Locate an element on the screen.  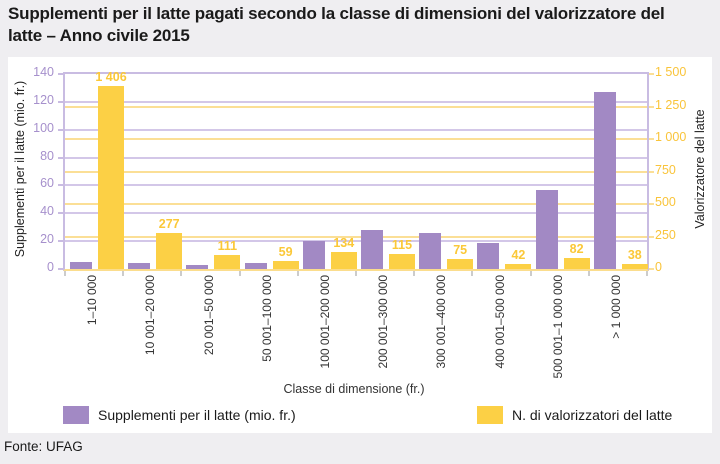
x-axis-category-label: 400 001–500 000 is located at coordinates (499, 322).